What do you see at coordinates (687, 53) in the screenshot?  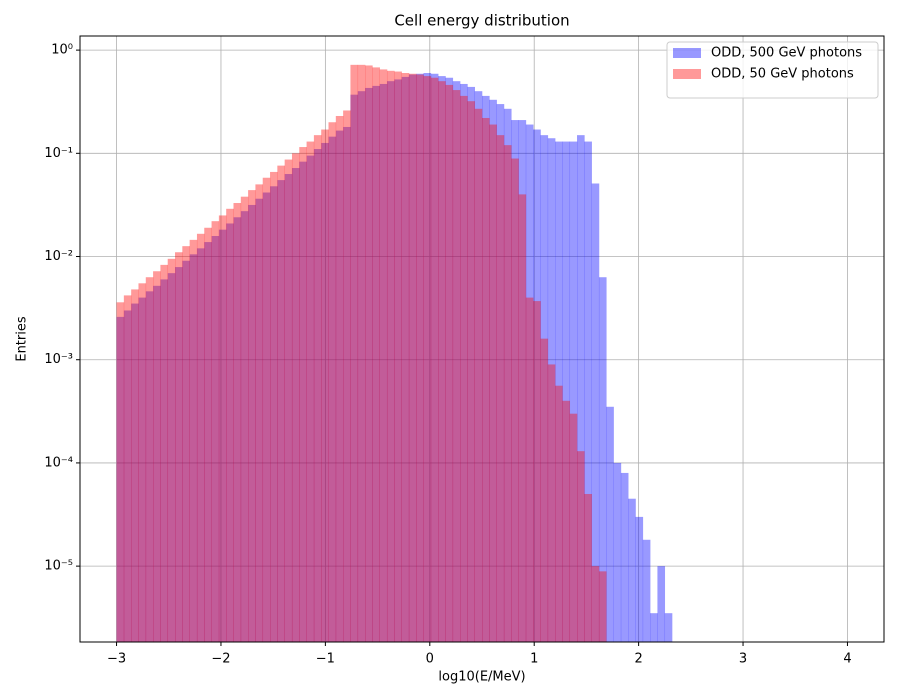 I see `legend-swatch` at bounding box center [687, 53].